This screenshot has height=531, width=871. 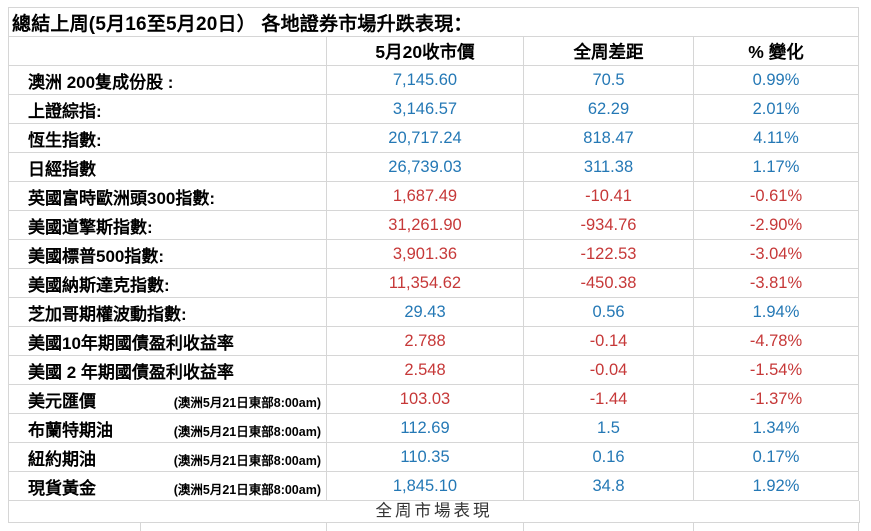 I want to click on week-change-cell: 0.56, so click(x=608, y=312).